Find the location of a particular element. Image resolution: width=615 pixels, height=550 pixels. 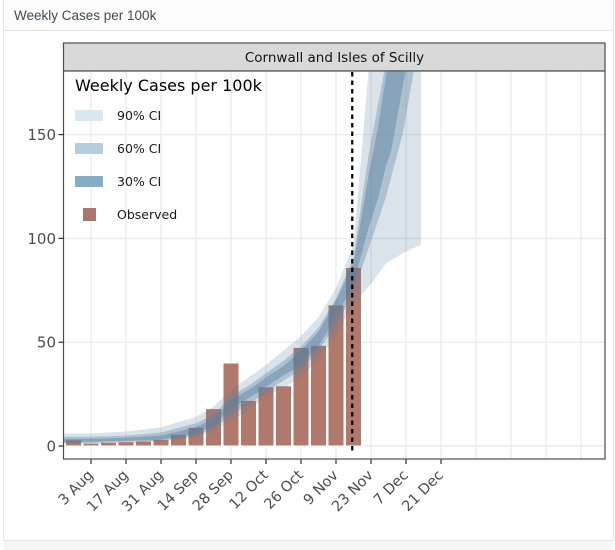

y-tick-label: 100 is located at coordinates (41, 239).